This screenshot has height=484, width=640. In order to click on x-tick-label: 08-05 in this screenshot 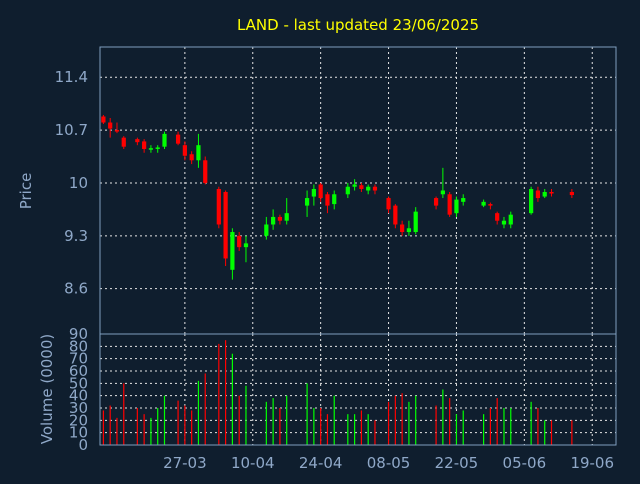, I will do `click(389, 463)`.